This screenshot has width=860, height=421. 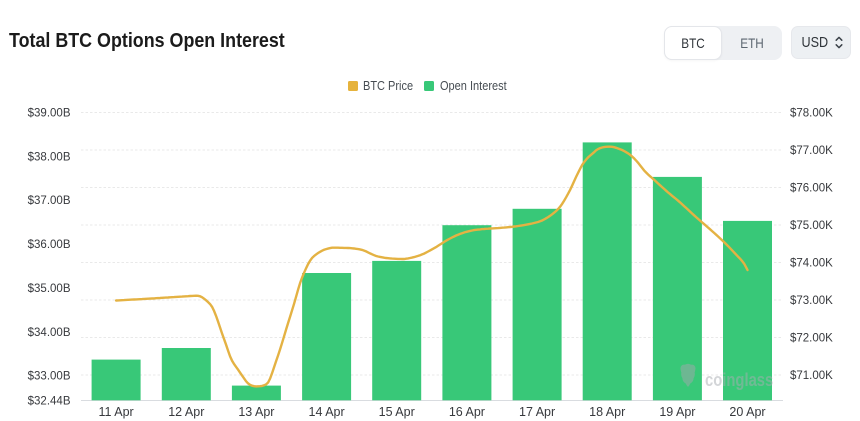 What do you see at coordinates (49, 157) in the screenshot?
I see `svg-text: $38.00B` at bounding box center [49, 157].